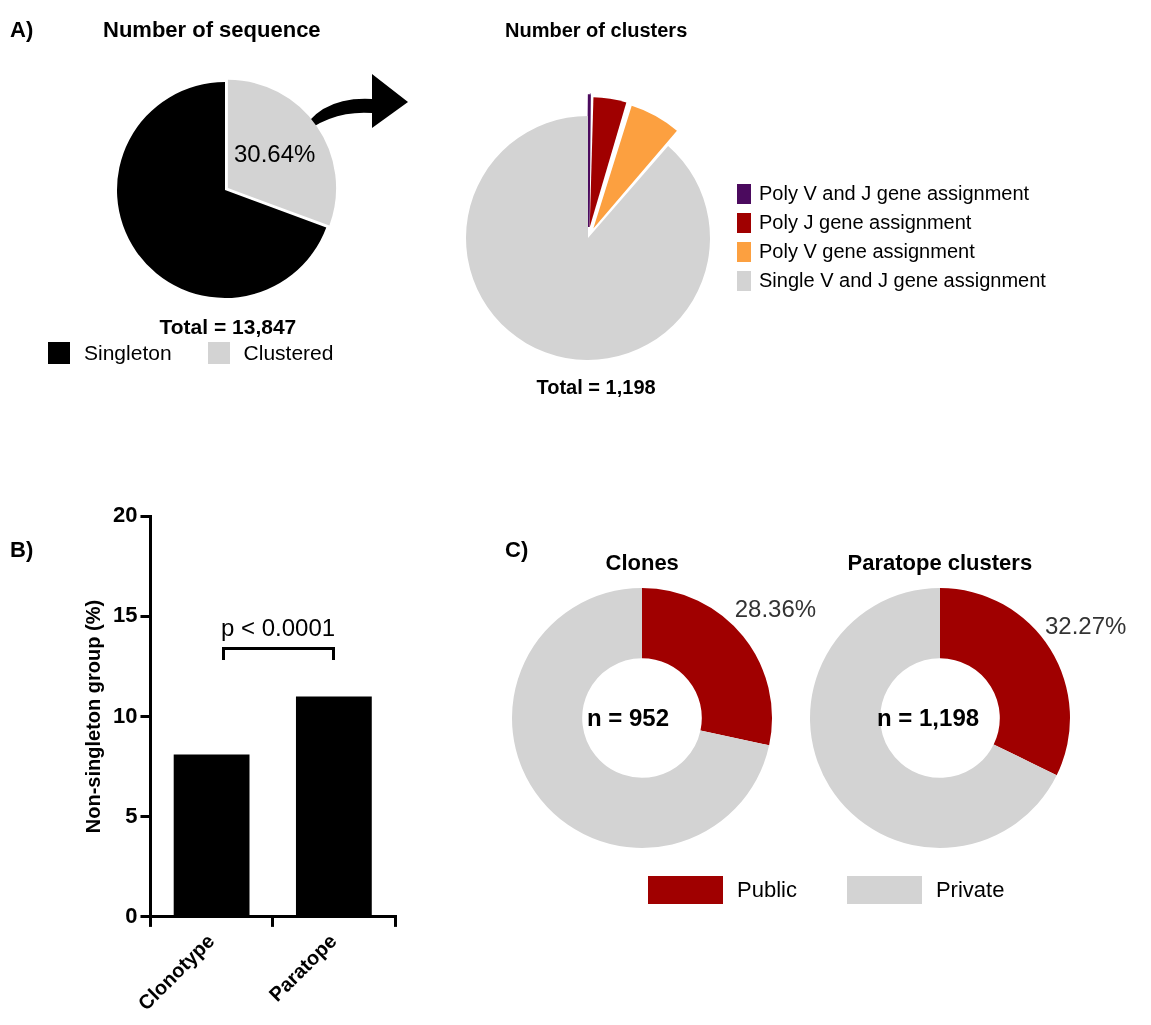 This screenshot has width=1151, height=1025. I want to click on chart-title: Number of clusters, so click(596, 30).